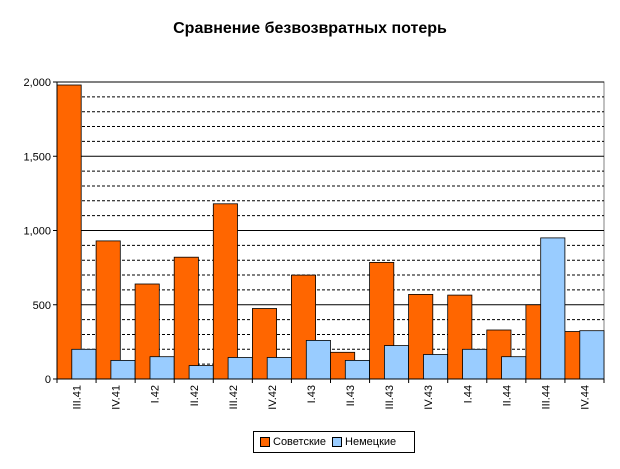 The image size is (620, 469). I want to click on legend: Советские Немецкие, so click(334, 442).